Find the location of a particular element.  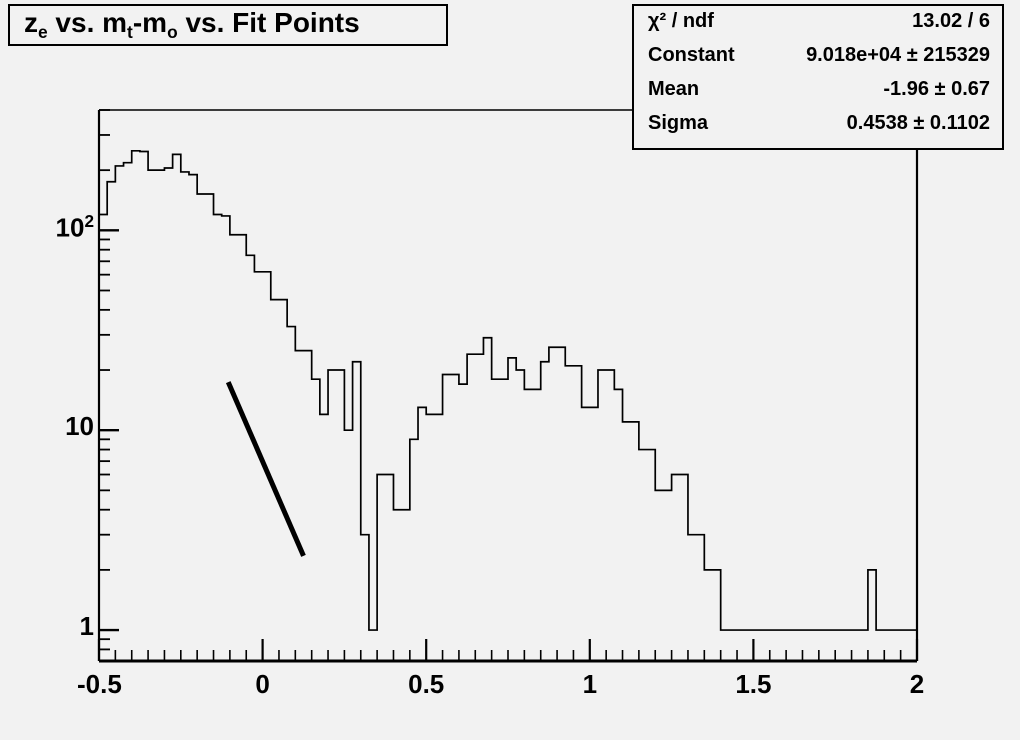

stats-row-mean: Mean -1.96 ± 0.67 is located at coordinates (819, 95).